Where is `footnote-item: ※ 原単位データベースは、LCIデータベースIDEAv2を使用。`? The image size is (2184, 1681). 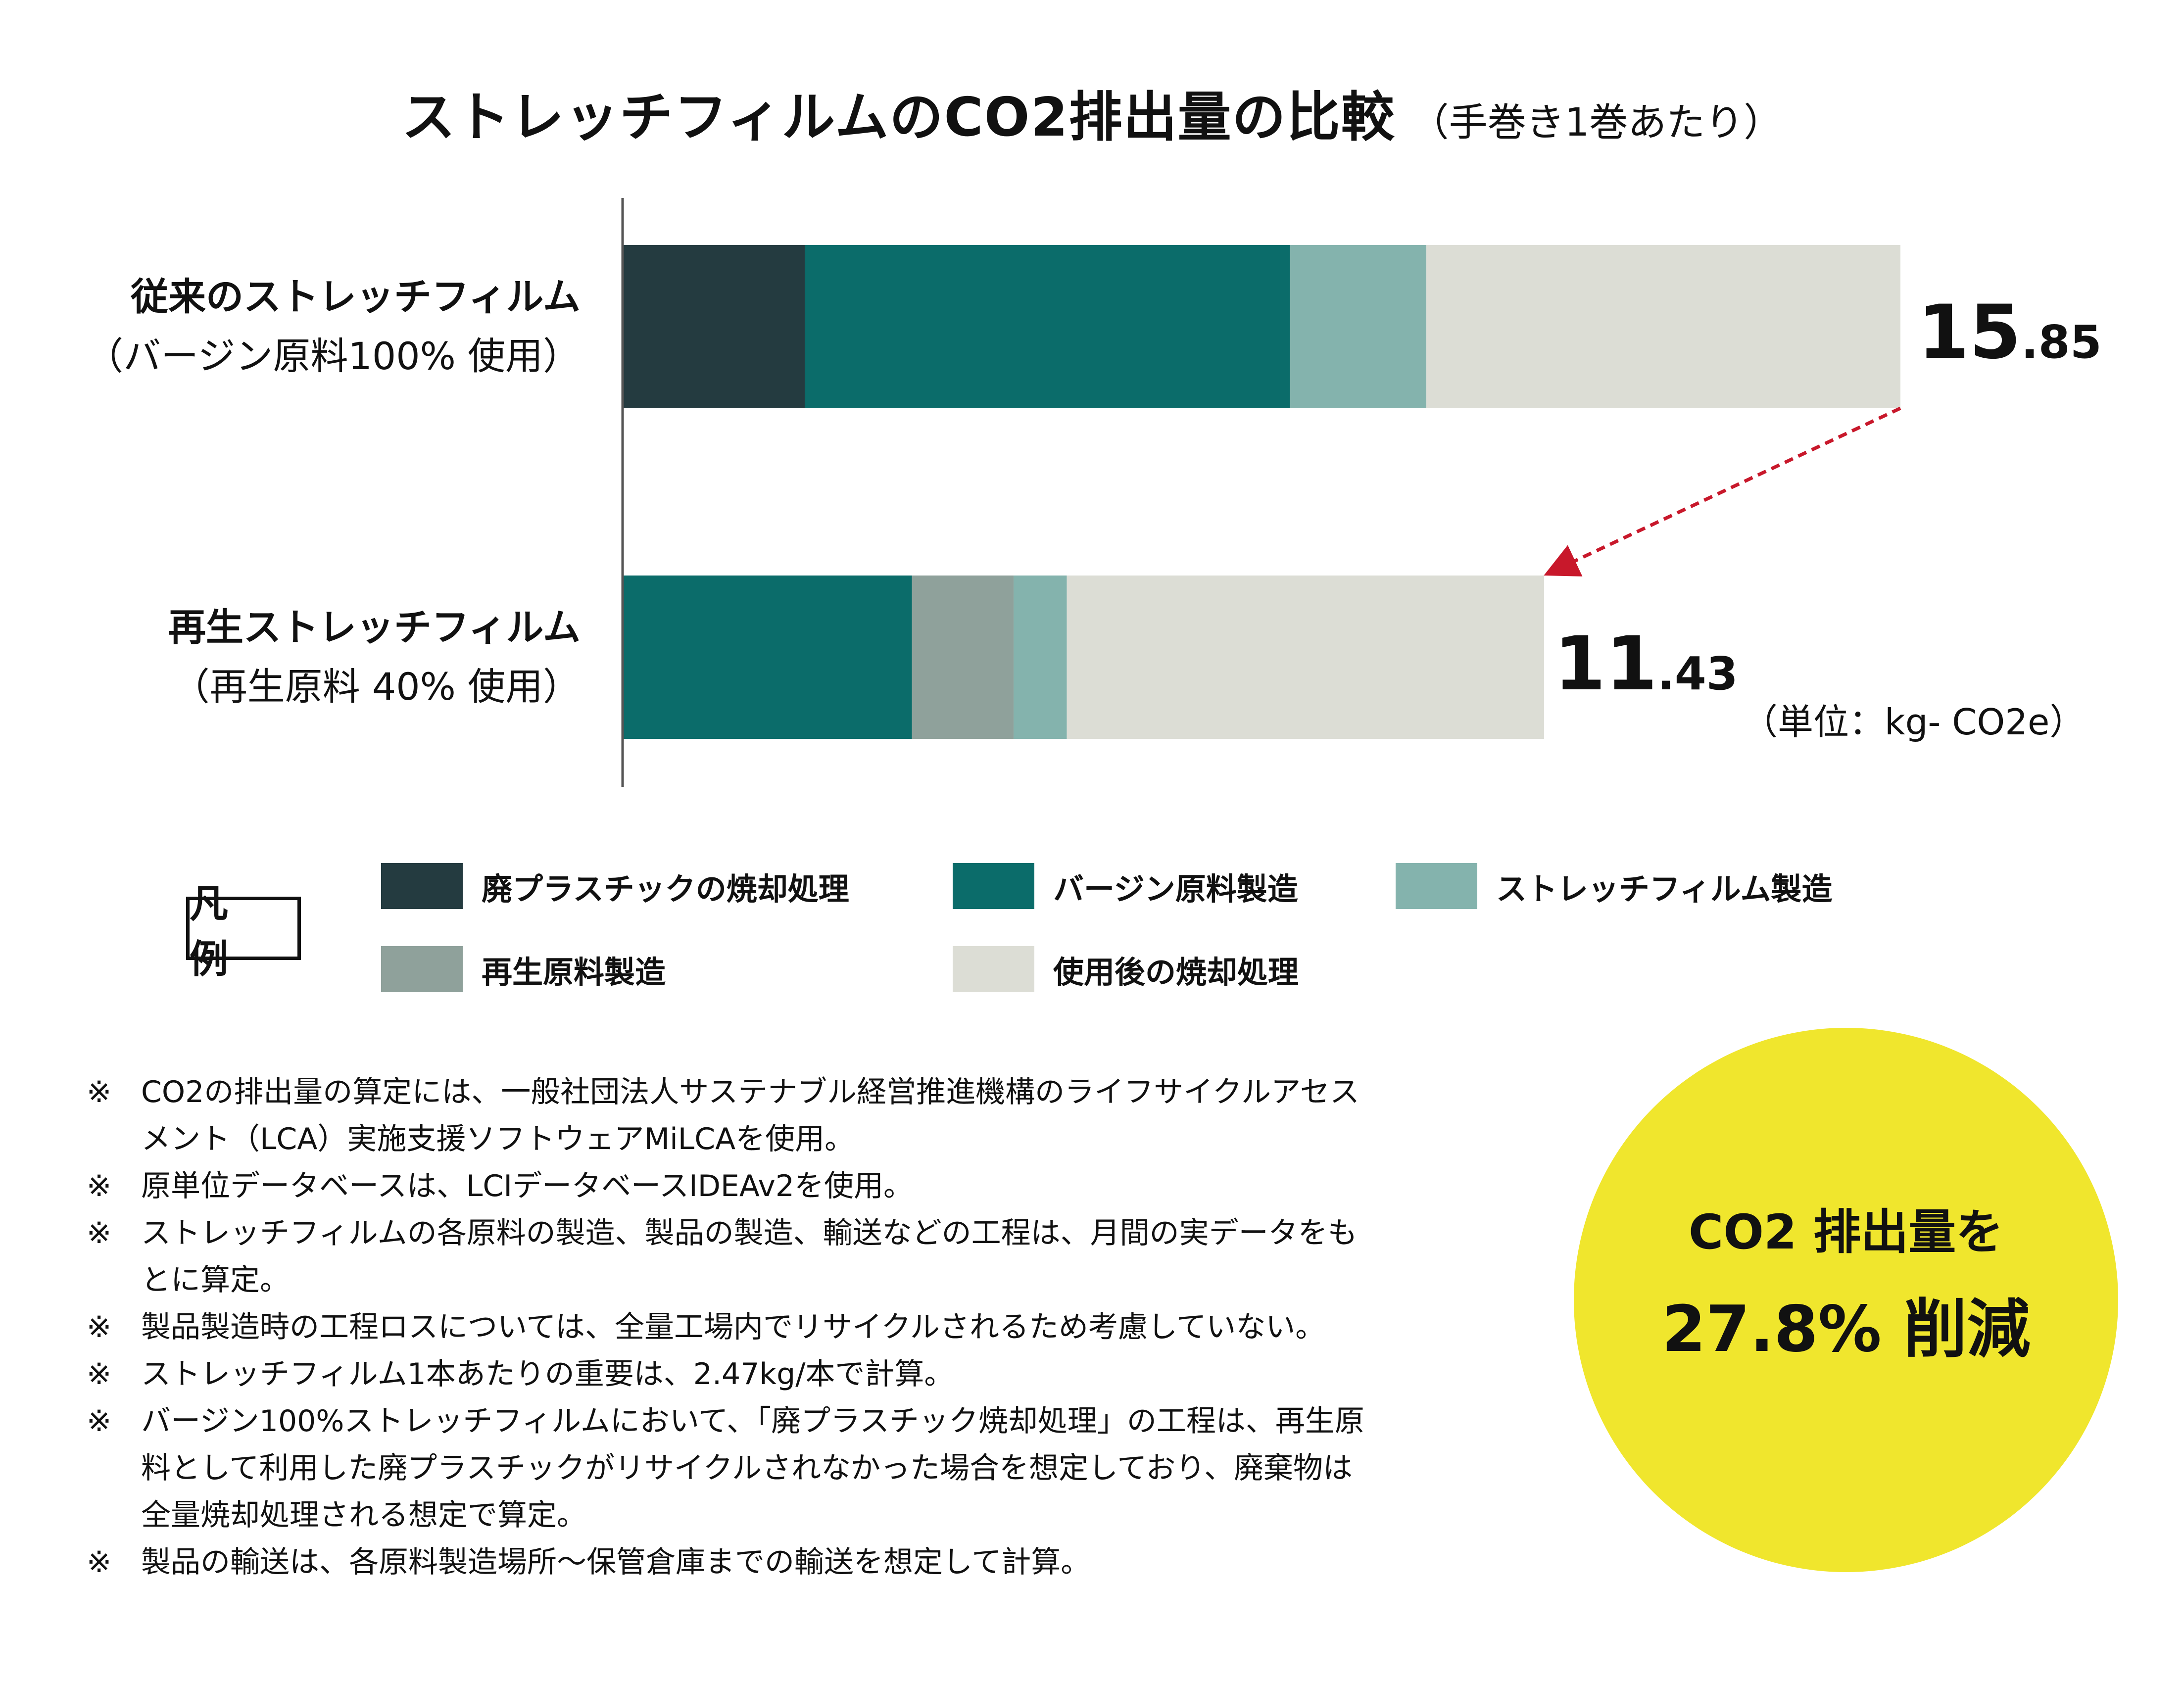
footnote-item: ※ 原単位データベースは、LCIデータベースIDEAv2を使用。 is located at coordinates (817, 1186).